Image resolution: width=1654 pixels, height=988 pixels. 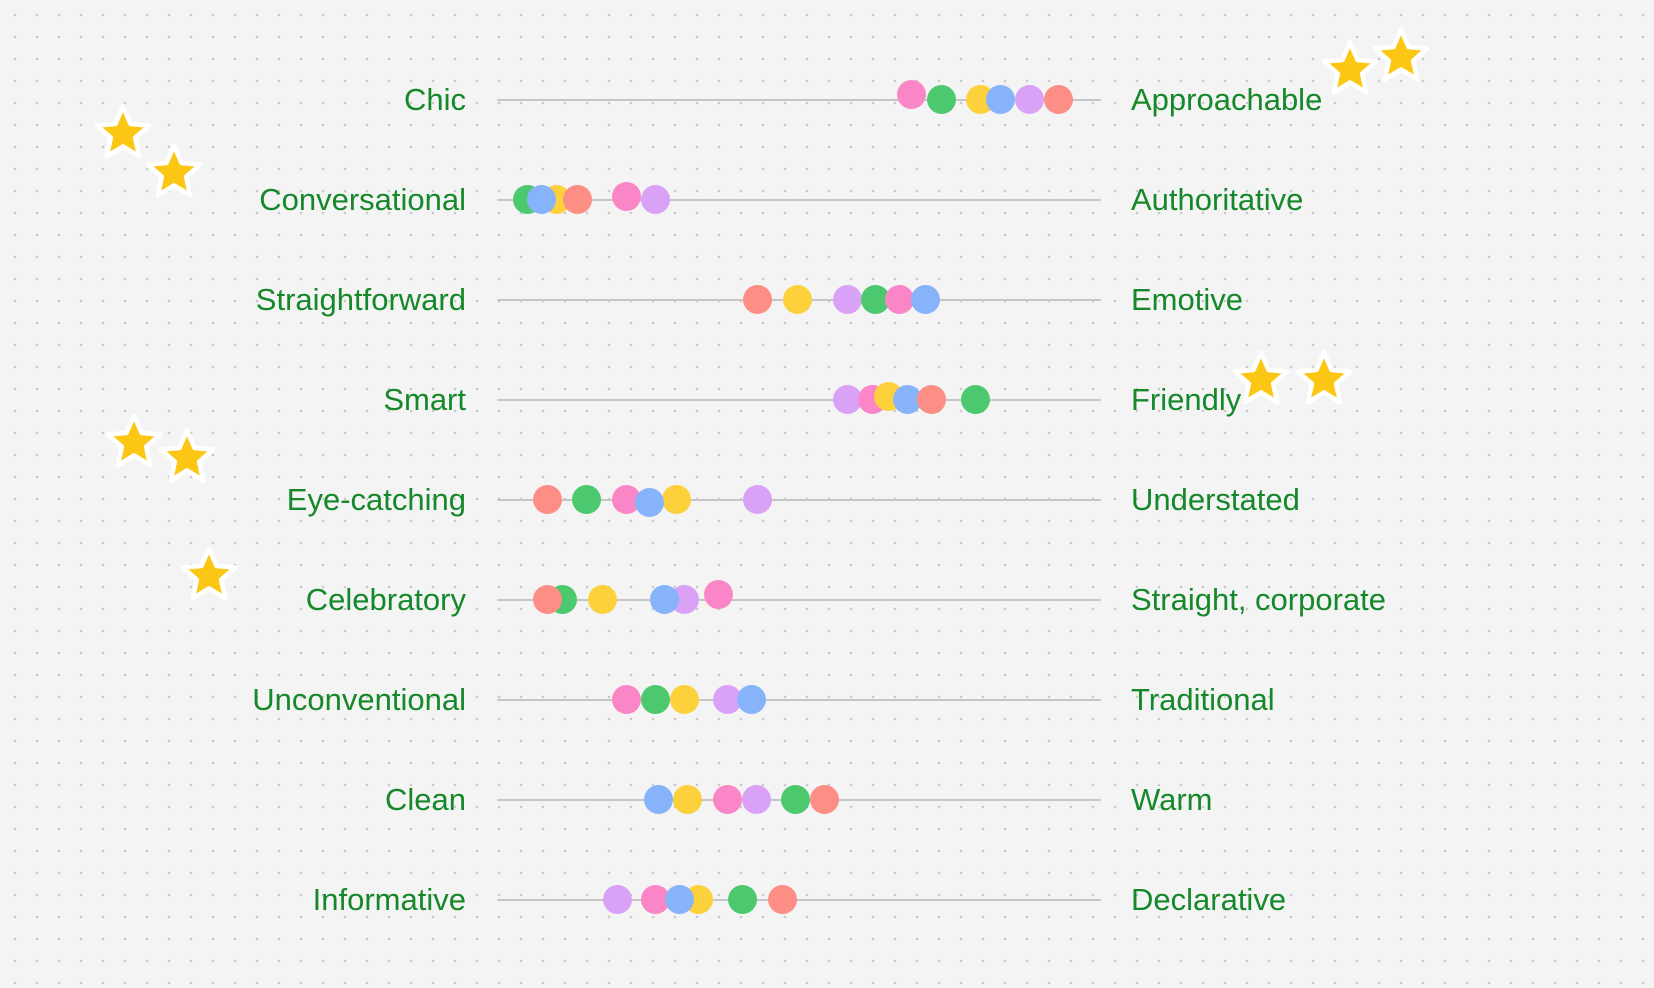 I want to click on spectrum-right-label: Understated, so click(x=1215, y=499).